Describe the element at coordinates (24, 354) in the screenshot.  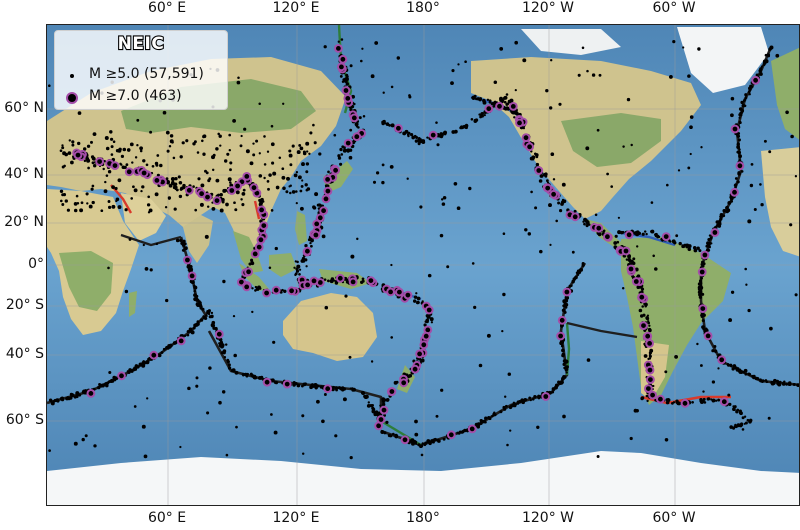
I see `lat-tick-40s: 40° S` at that location.